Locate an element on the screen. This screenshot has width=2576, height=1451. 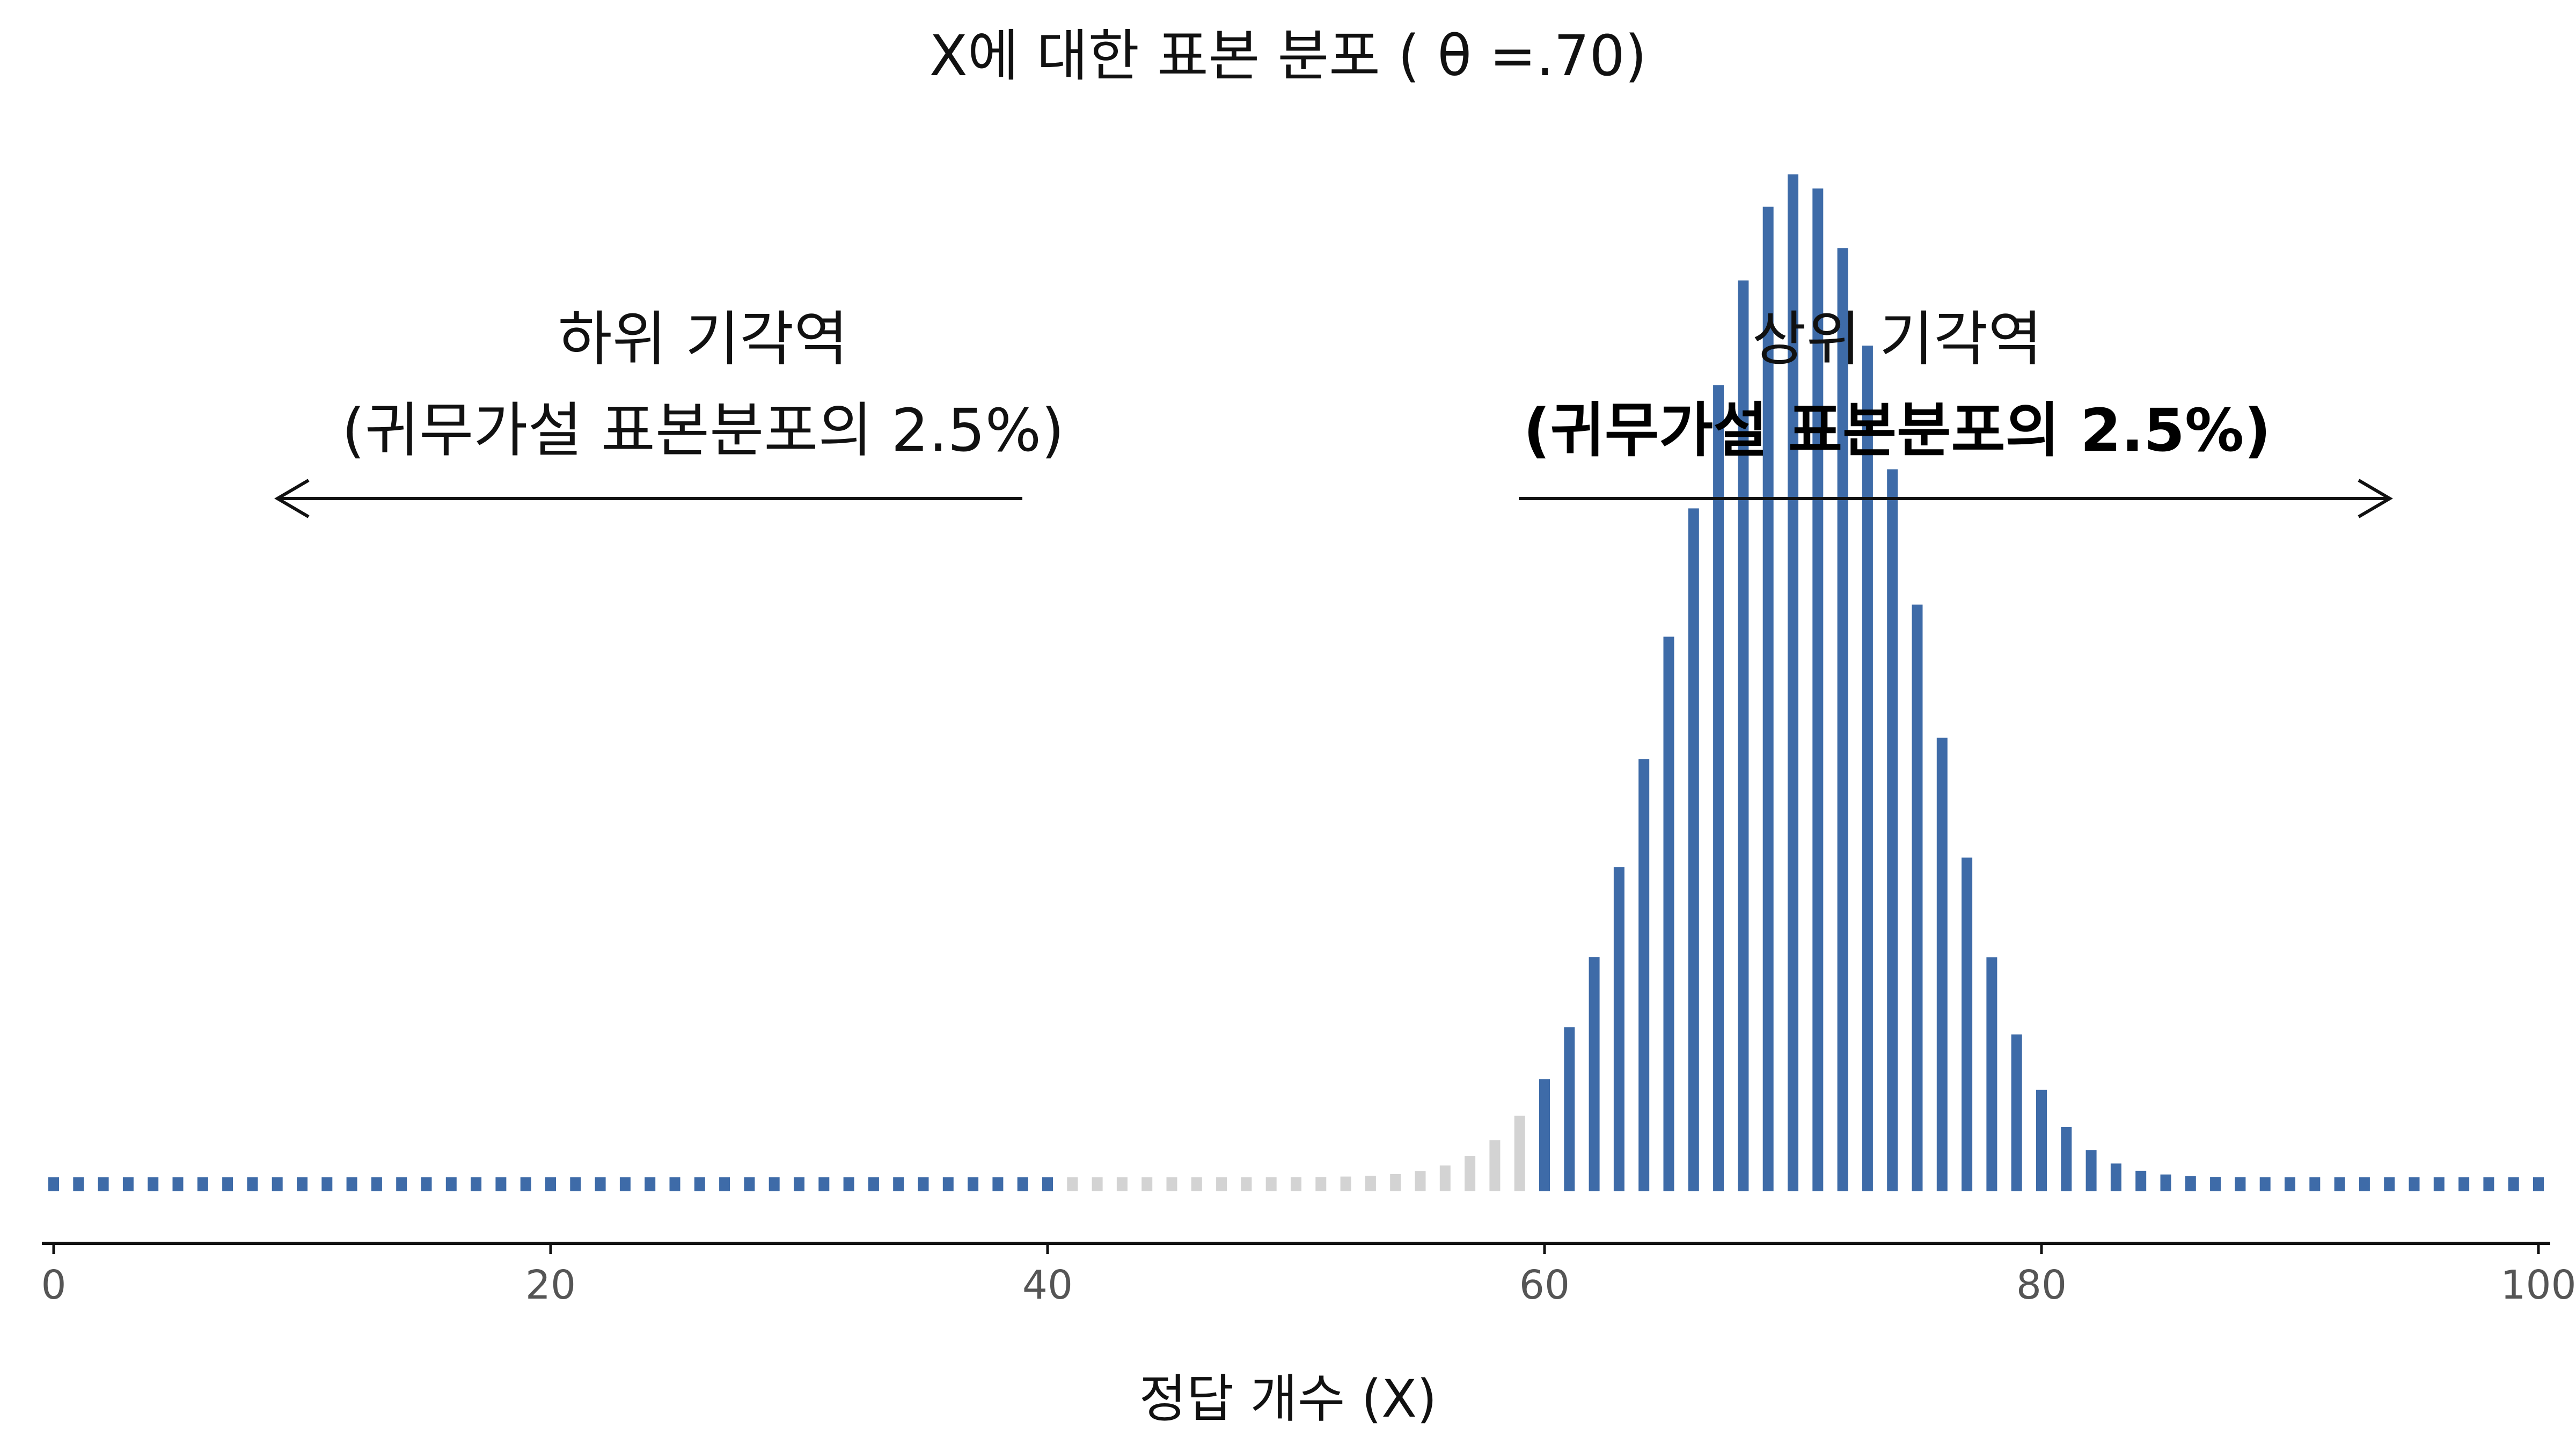
x-tick-label-80: 80 is located at coordinates (2041, 1285).